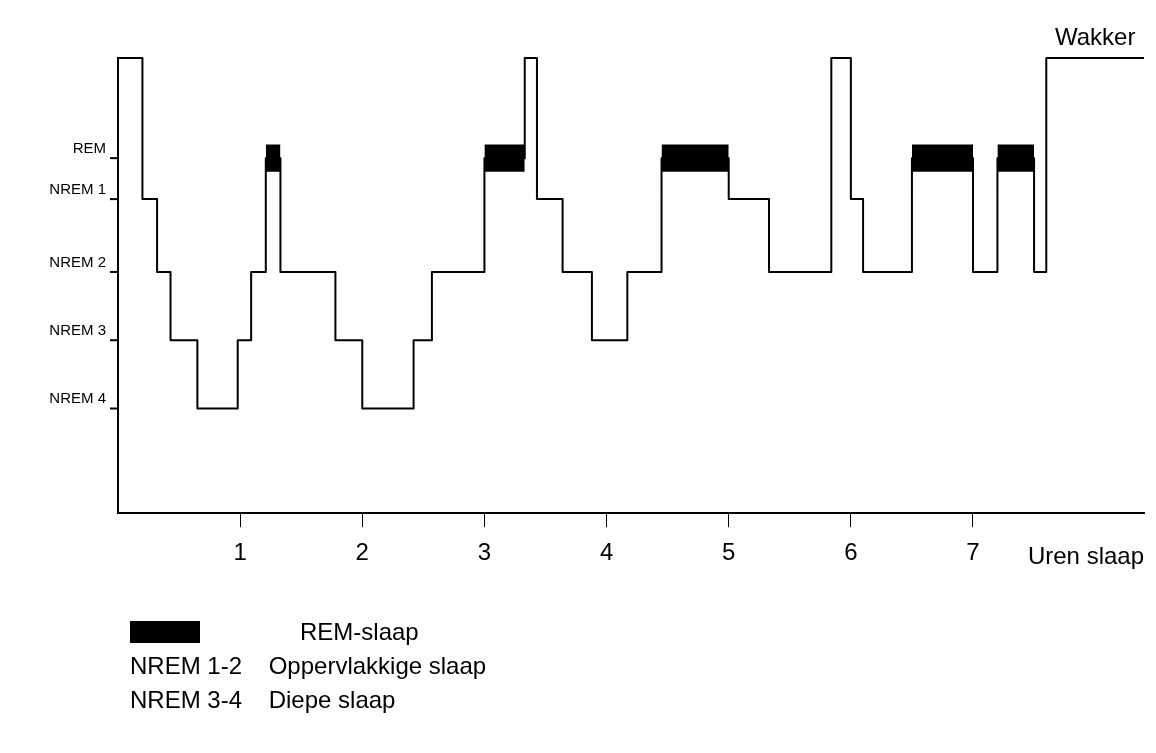  Describe the element at coordinates (1095, 36) in the screenshot. I see `annotation: Wakker` at that location.